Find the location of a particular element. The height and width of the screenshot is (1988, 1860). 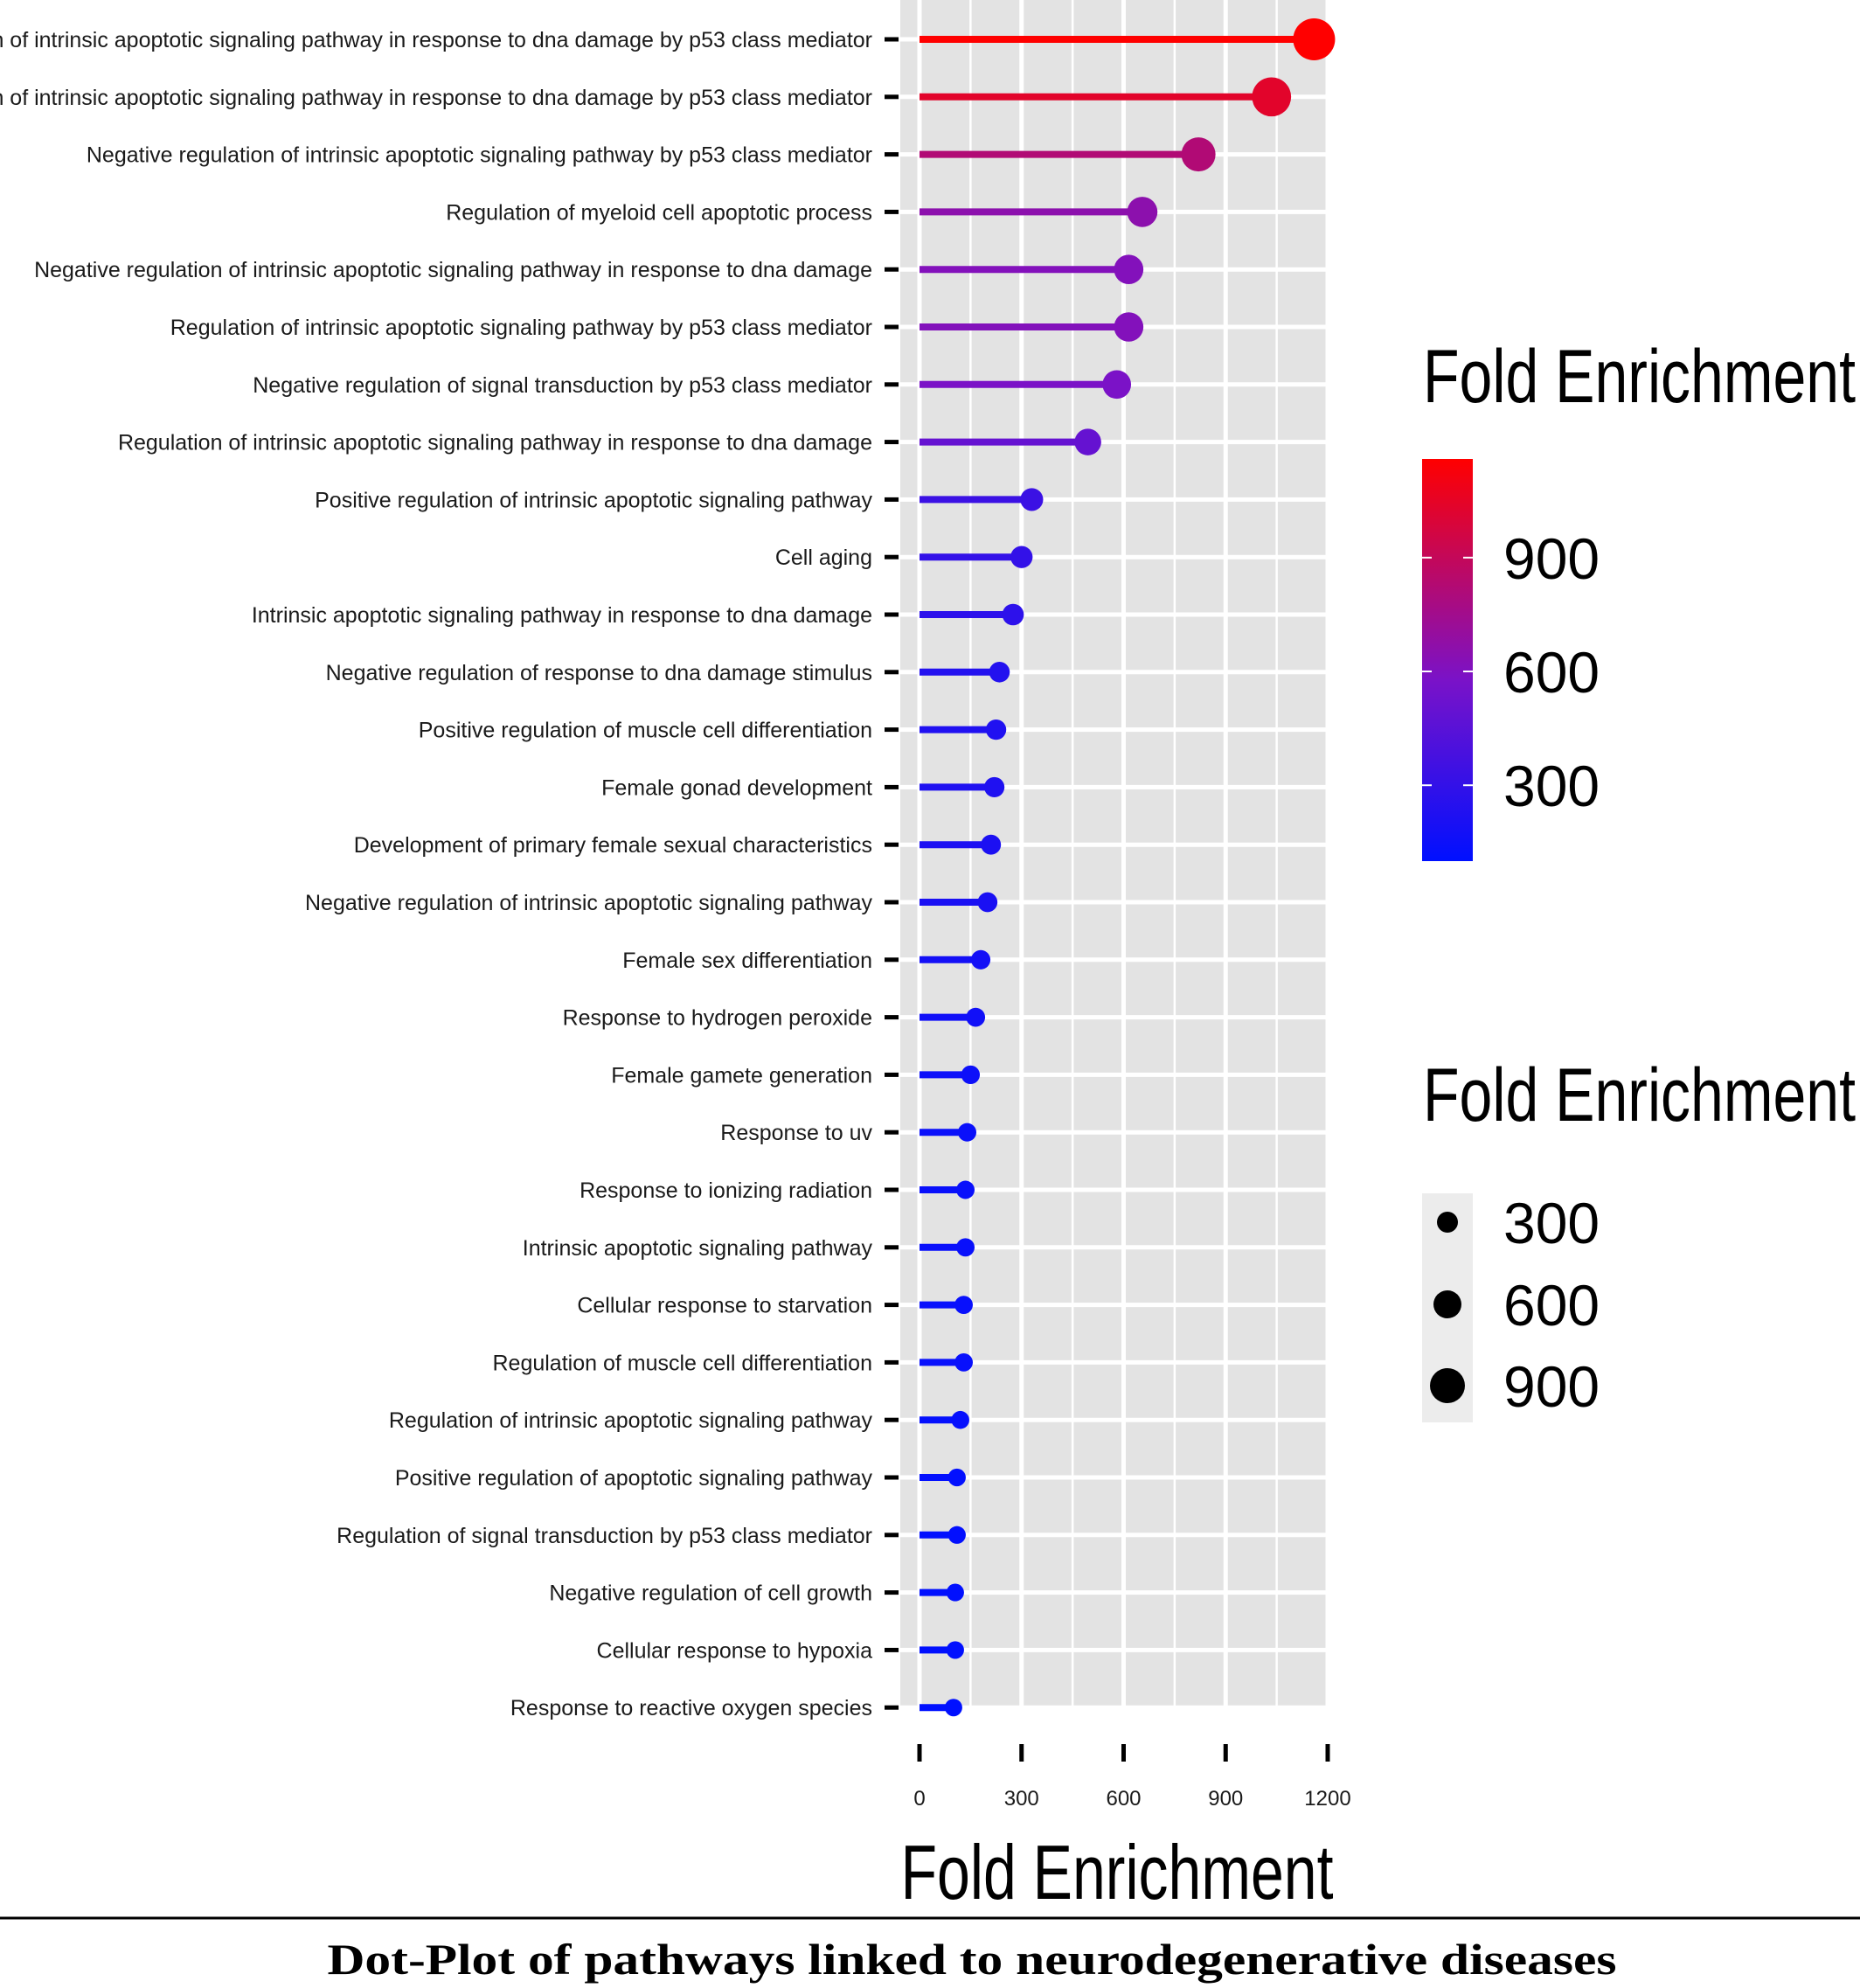

x-axis: 0 300 600 900 1200 is located at coordinates (1132, 1777).